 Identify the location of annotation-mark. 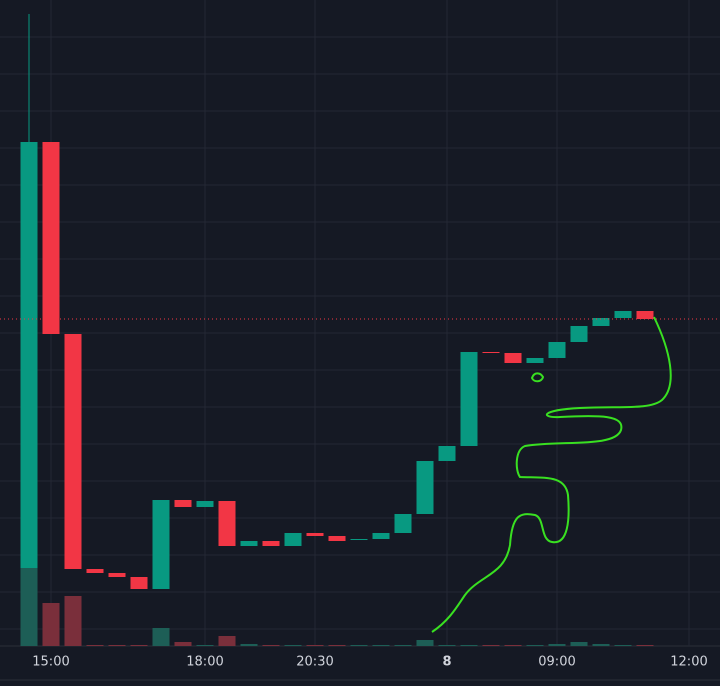
(537, 377).